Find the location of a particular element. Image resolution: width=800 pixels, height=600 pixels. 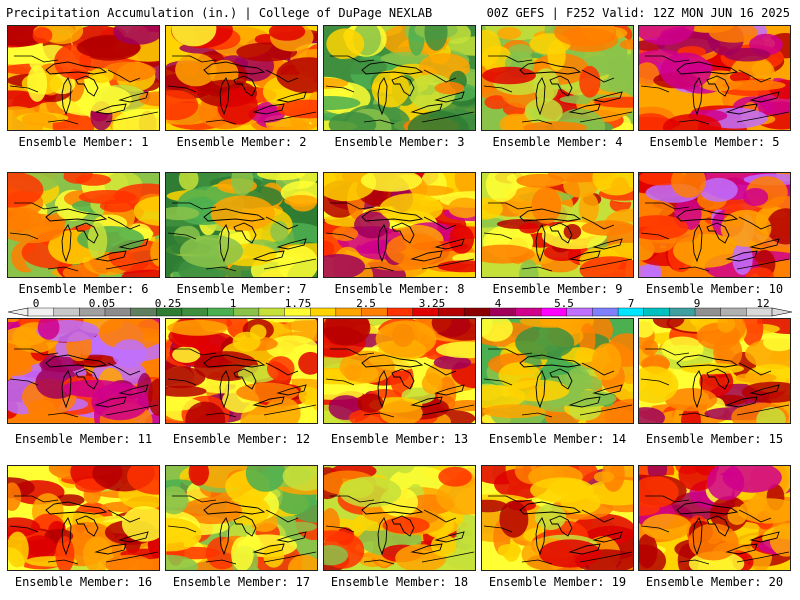

member-caption-13: Ensemble Member: 13 is located at coordinates (399, 439).